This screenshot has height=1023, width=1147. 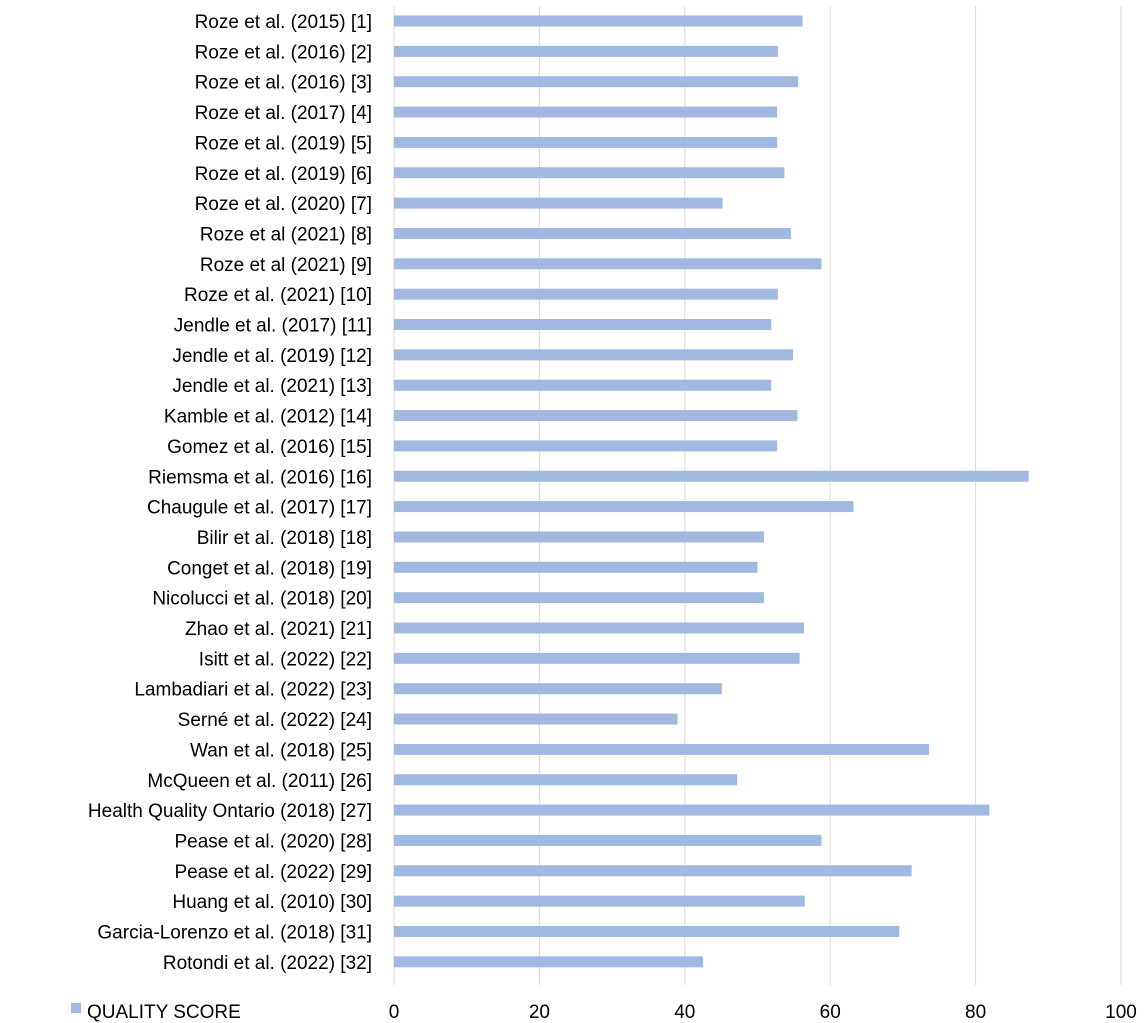 I want to click on x-tick-label: 40, so click(x=684, y=1012).